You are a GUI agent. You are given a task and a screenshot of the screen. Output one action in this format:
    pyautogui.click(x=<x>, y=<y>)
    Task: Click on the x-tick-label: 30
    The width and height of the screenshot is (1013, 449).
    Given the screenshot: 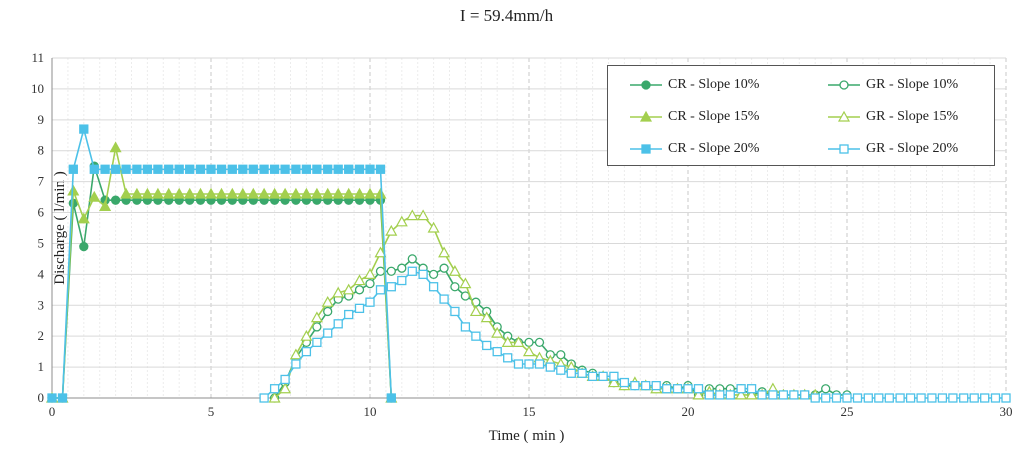 What is the action you would take?
    pyautogui.click(x=1006, y=411)
    